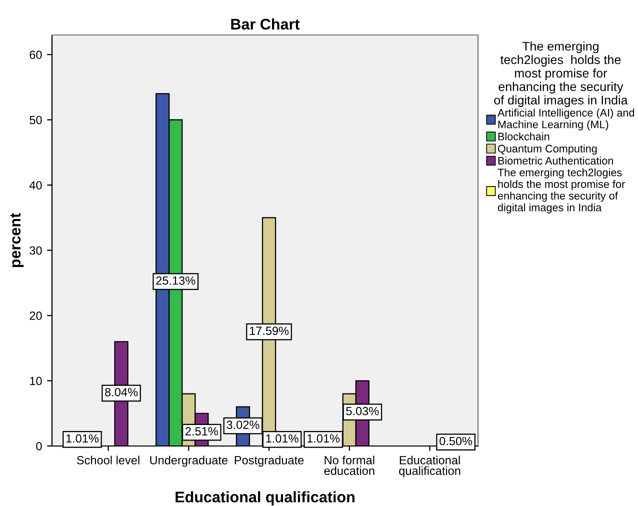 Image resolution: width=638 pixels, height=506 pixels. What do you see at coordinates (456, 441) in the screenshot?
I see `annotation: 0.50%` at bounding box center [456, 441].